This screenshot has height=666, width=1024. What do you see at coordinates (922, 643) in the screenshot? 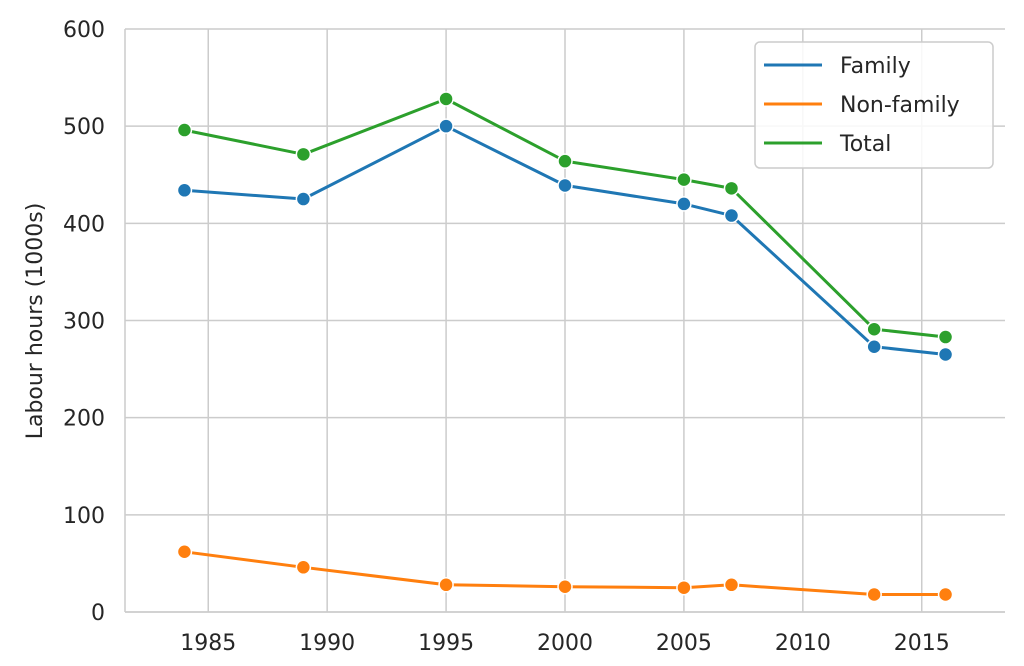
I see `x-tick-label: 2015` at bounding box center [922, 643].